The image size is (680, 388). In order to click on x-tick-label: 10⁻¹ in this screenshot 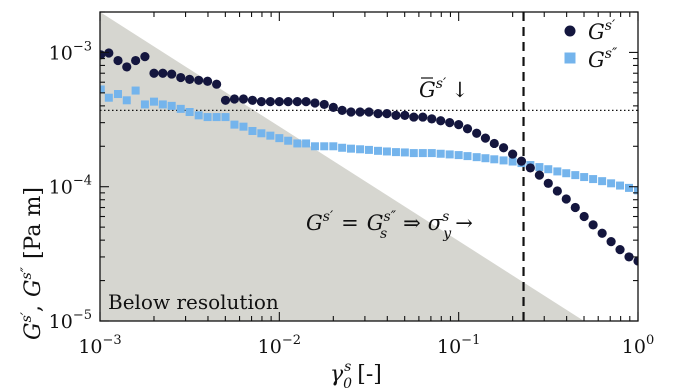, I will do `click(458, 345)`.